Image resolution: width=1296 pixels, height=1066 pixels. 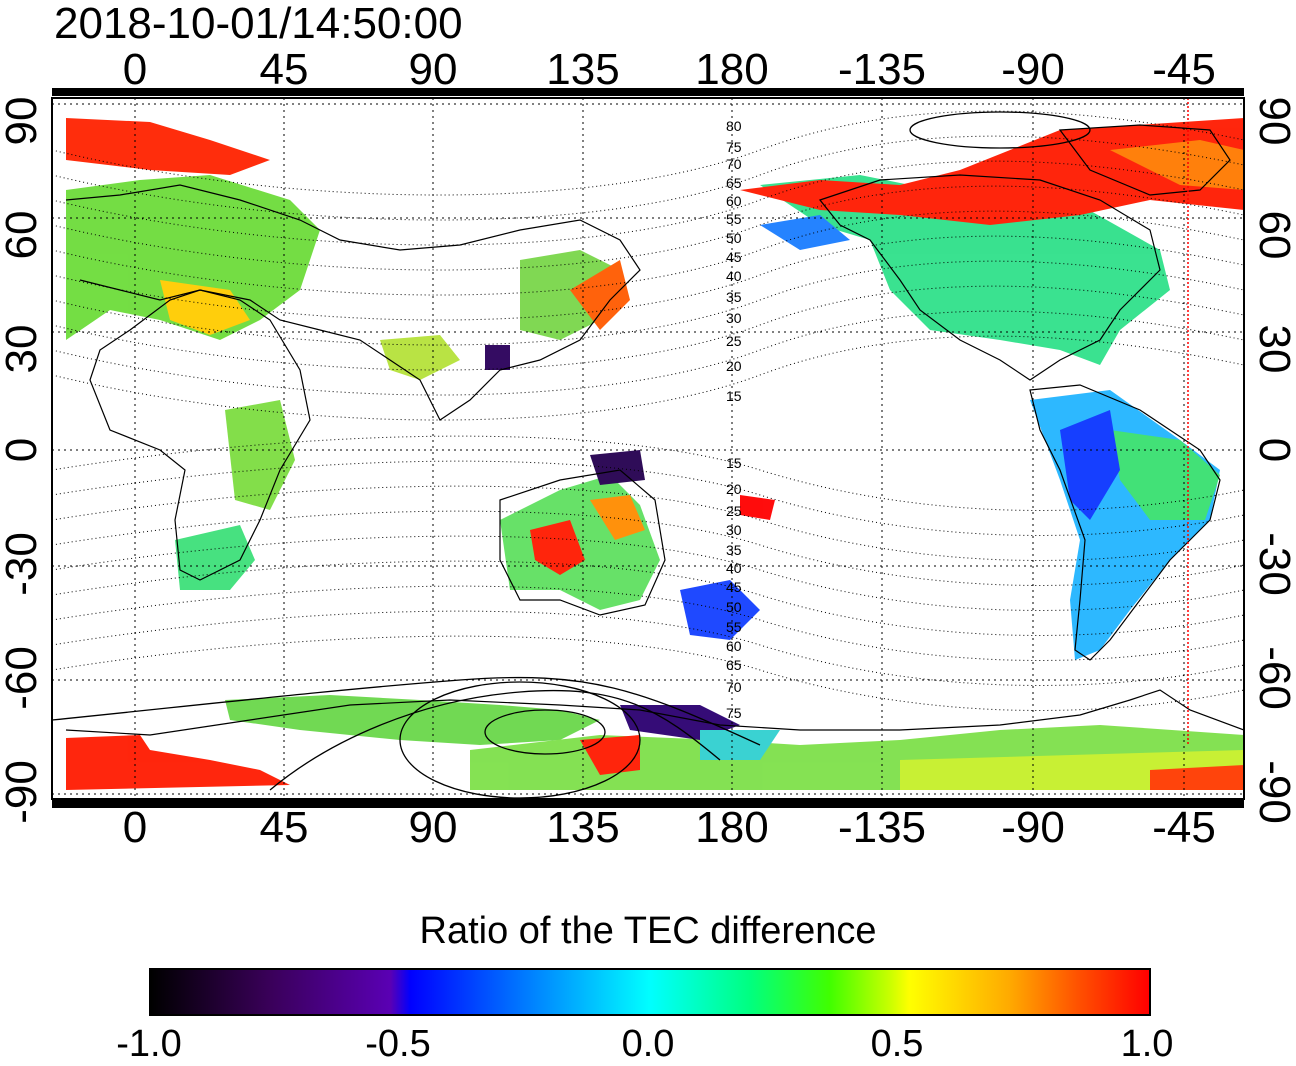 I want to click on mlat-labels-south: 15 20 25 30 35 40 45 50 55 60 65 70 75, so click(x=734, y=588).